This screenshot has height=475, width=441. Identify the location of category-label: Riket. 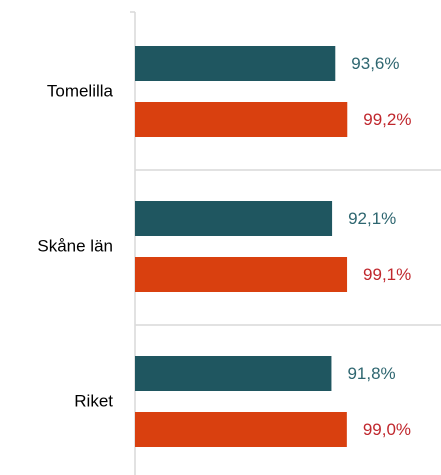
(93, 400).